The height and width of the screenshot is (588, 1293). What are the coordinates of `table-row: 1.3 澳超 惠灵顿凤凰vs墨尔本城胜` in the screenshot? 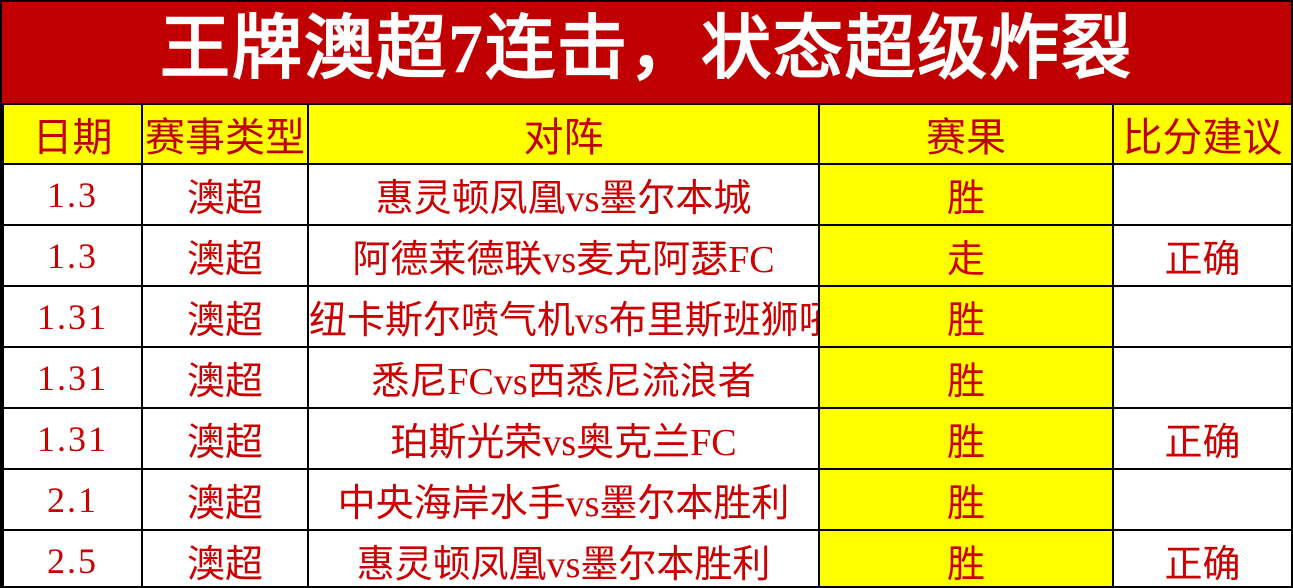 It's located at (646, 194).